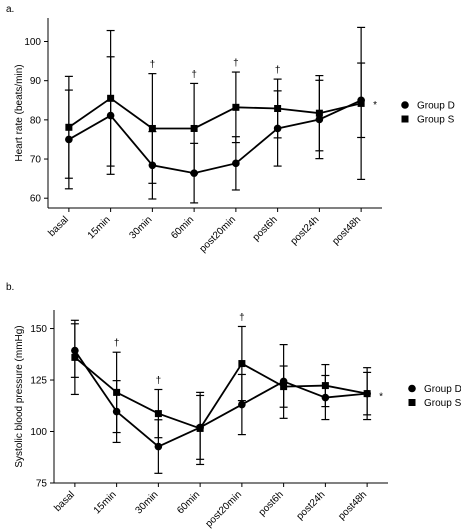 The width and height of the screenshot is (461, 529). Describe the element at coordinates (38, 381) in the screenshot. I see `y-tick-label: 125` at that location.